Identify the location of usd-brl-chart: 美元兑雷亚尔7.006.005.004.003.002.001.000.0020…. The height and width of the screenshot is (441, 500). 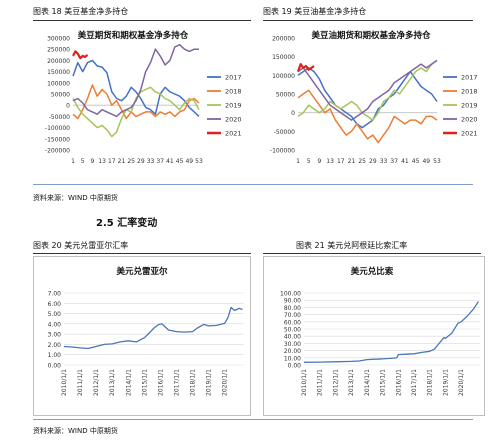
(146, 331).